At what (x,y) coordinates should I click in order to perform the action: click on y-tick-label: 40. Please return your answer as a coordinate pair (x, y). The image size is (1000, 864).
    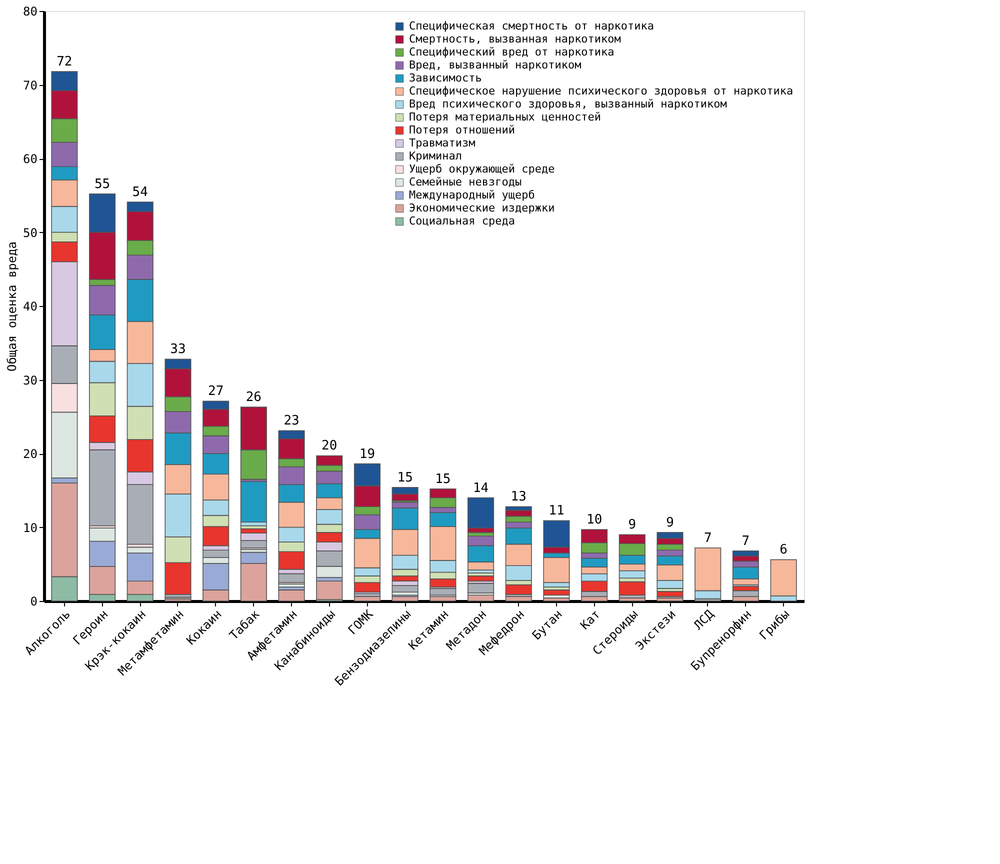
    Looking at the image, I should click on (30, 307).